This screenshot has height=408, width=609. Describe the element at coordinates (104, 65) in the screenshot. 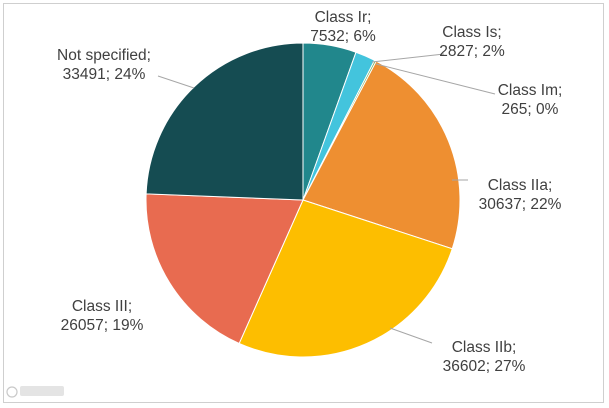

I see `data-label: Not specified; 33491; 24%` at that location.